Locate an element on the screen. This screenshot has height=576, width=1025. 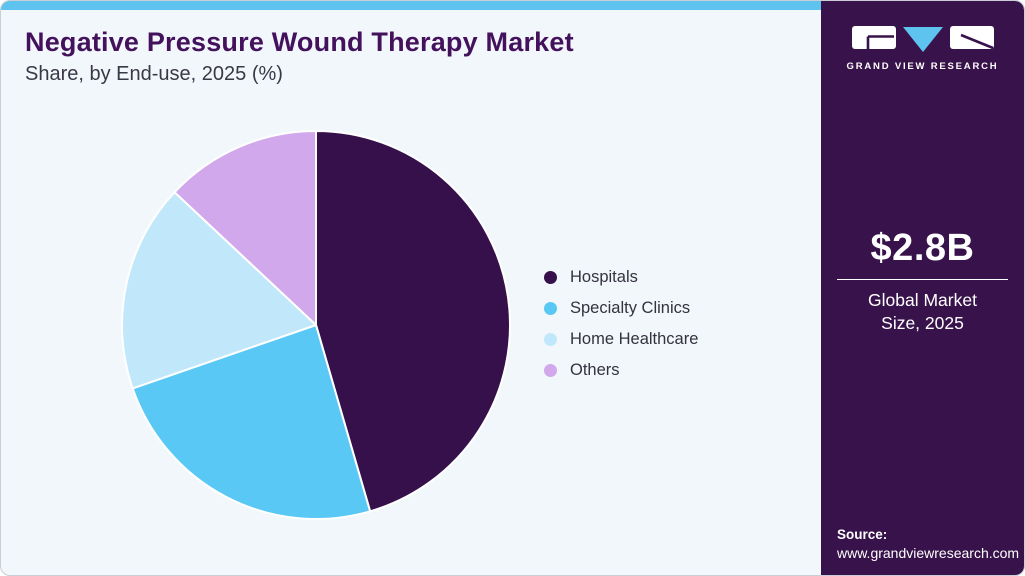
source-url-link: www.grandviewresearch.com is located at coordinates (928, 553).